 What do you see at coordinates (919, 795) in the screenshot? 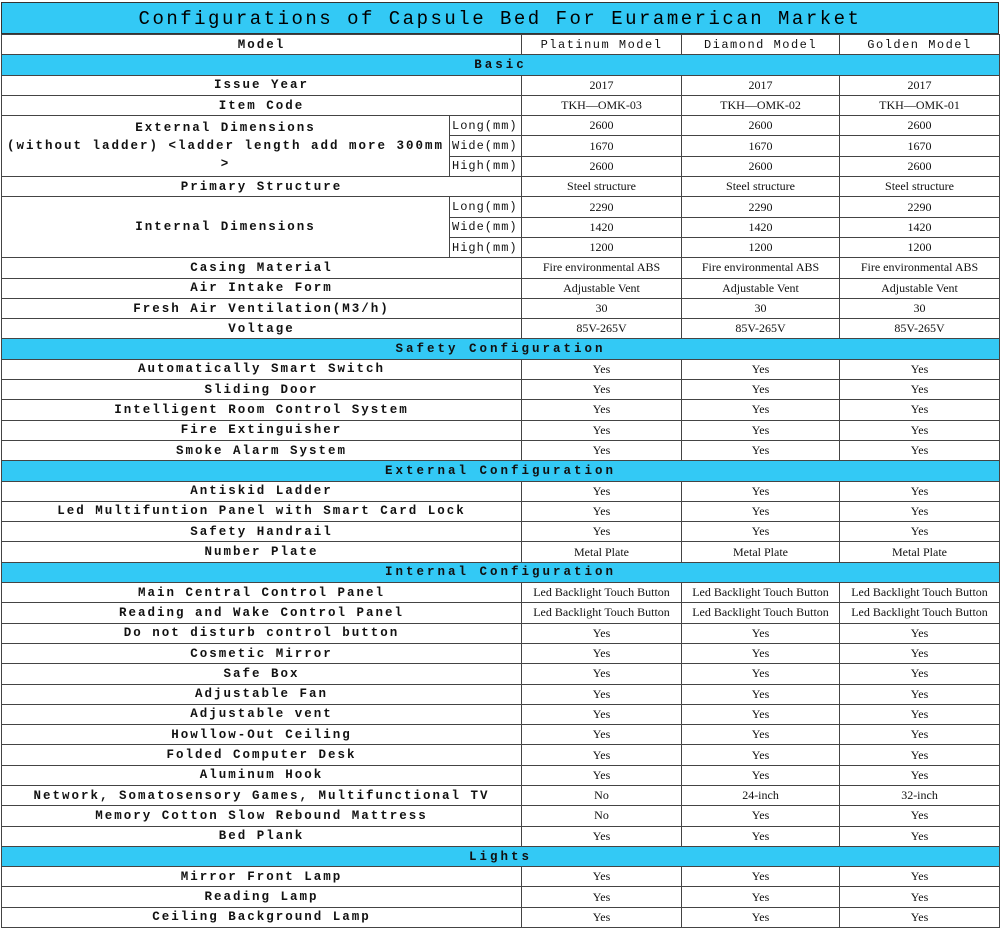
I see `value-cell: 32-inch` at bounding box center [919, 795].